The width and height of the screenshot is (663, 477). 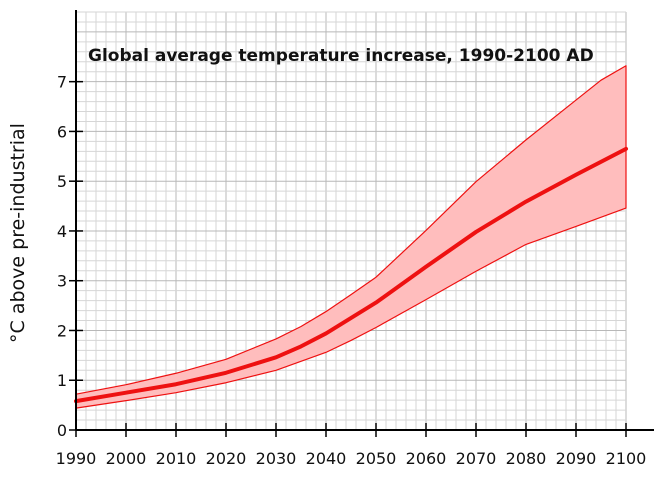 I want to click on x-tick-label: 2100, so click(x=626, y=458).